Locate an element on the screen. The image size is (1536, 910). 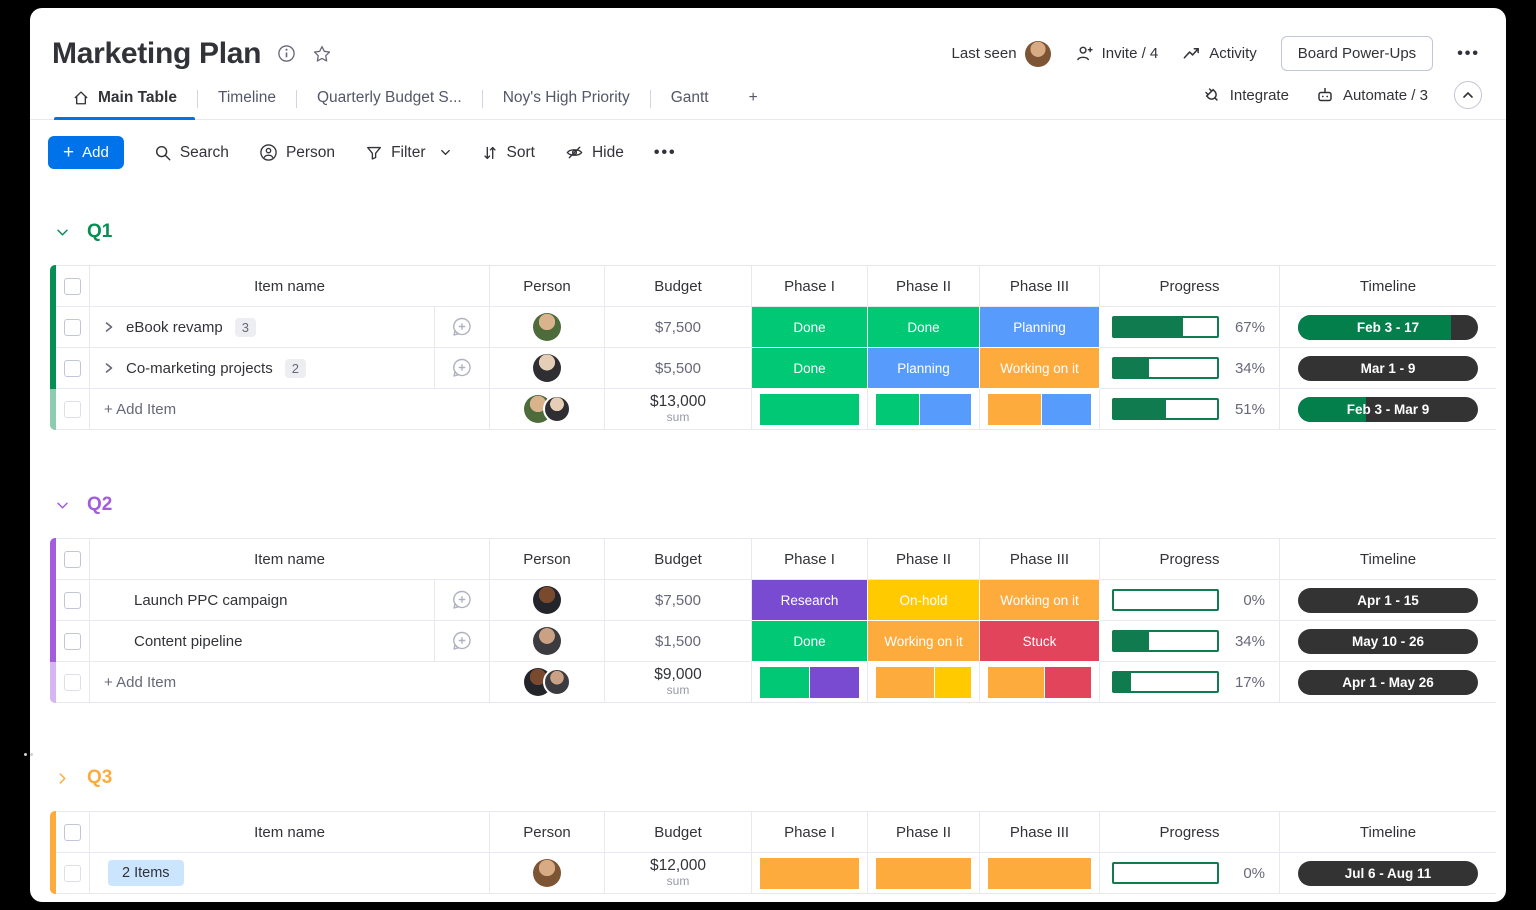
item-name: Content pipeline is located at coordinates (188, 641).